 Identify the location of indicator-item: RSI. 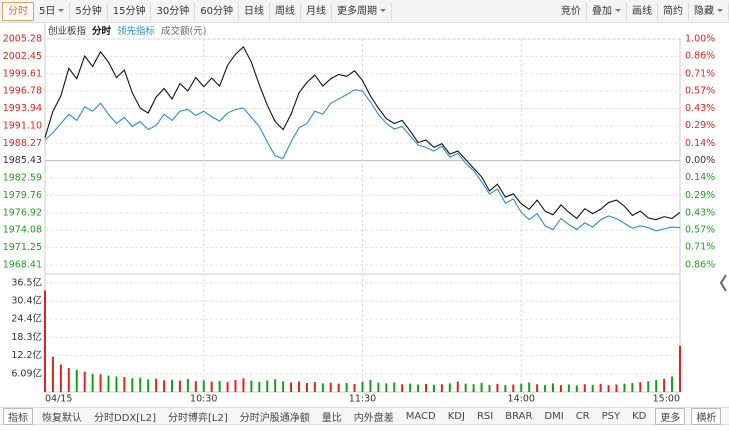
(485, 416).